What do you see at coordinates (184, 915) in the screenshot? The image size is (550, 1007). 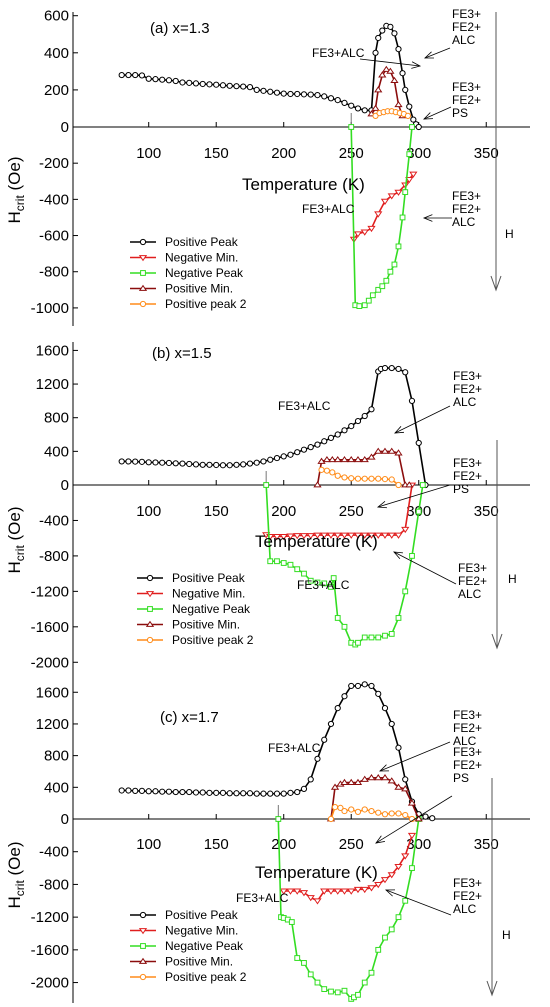 I see `legend-entry: Positive Peak` at bounding box center [184, 915].